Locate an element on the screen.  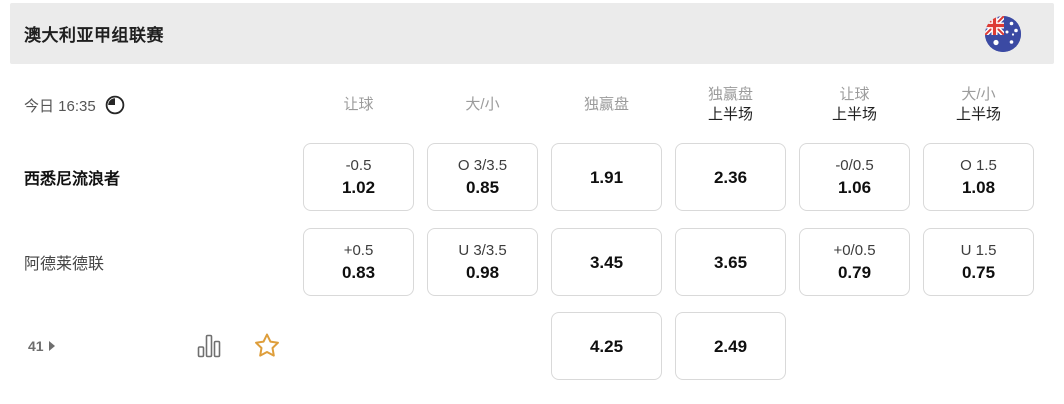
odds-under-away: U 3/3.5 0.98 is located at coordinates (482, 262).